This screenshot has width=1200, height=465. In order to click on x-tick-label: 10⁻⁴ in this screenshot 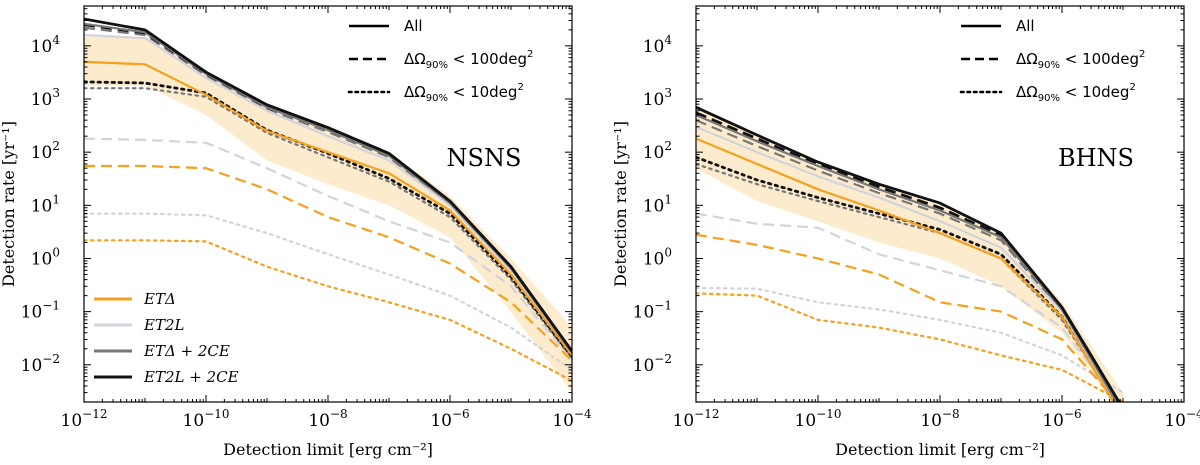, I will do `click(1182, 419)`.